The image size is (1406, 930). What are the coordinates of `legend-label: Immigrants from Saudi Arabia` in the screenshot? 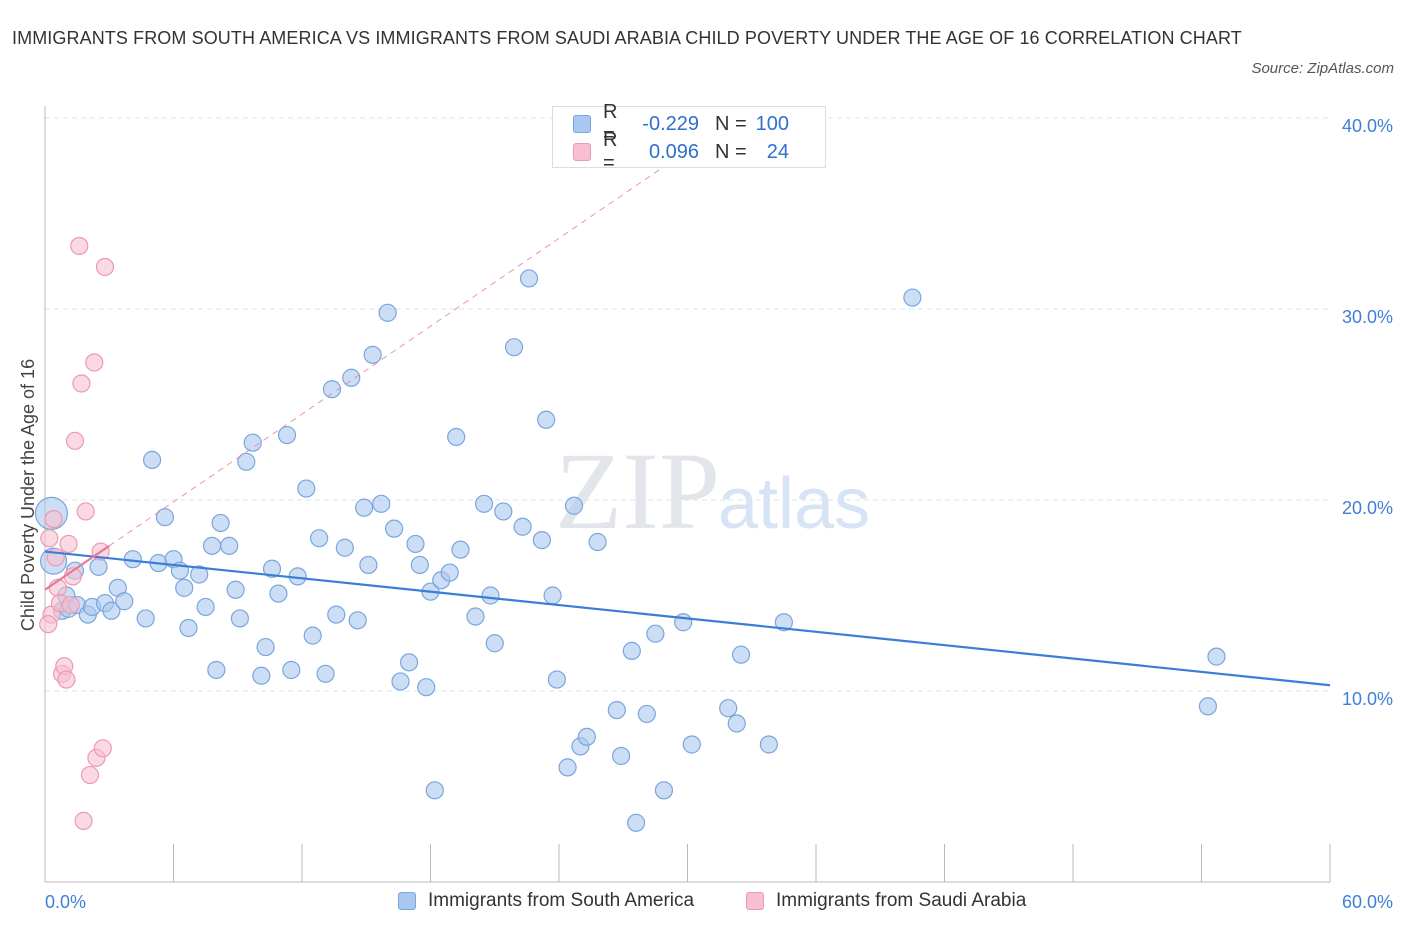 It's located at (901, 900).